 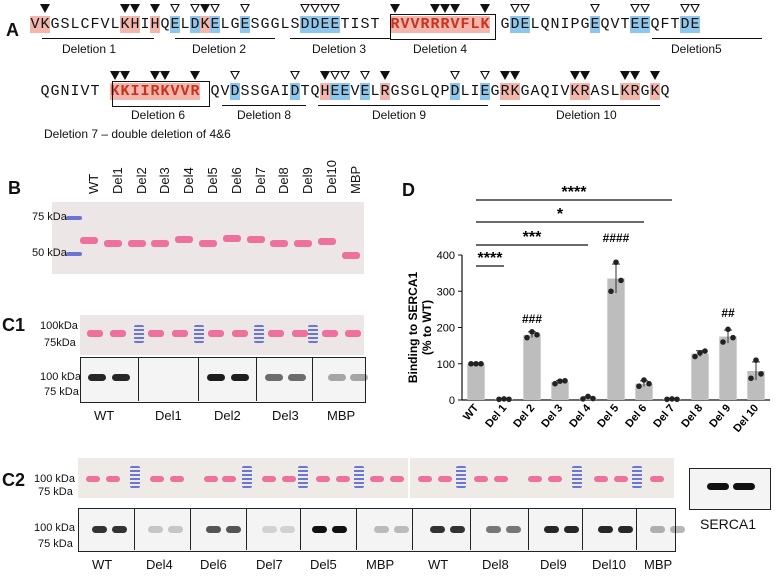 I want to click on row1-residue: C, so click(x=85, y=24).